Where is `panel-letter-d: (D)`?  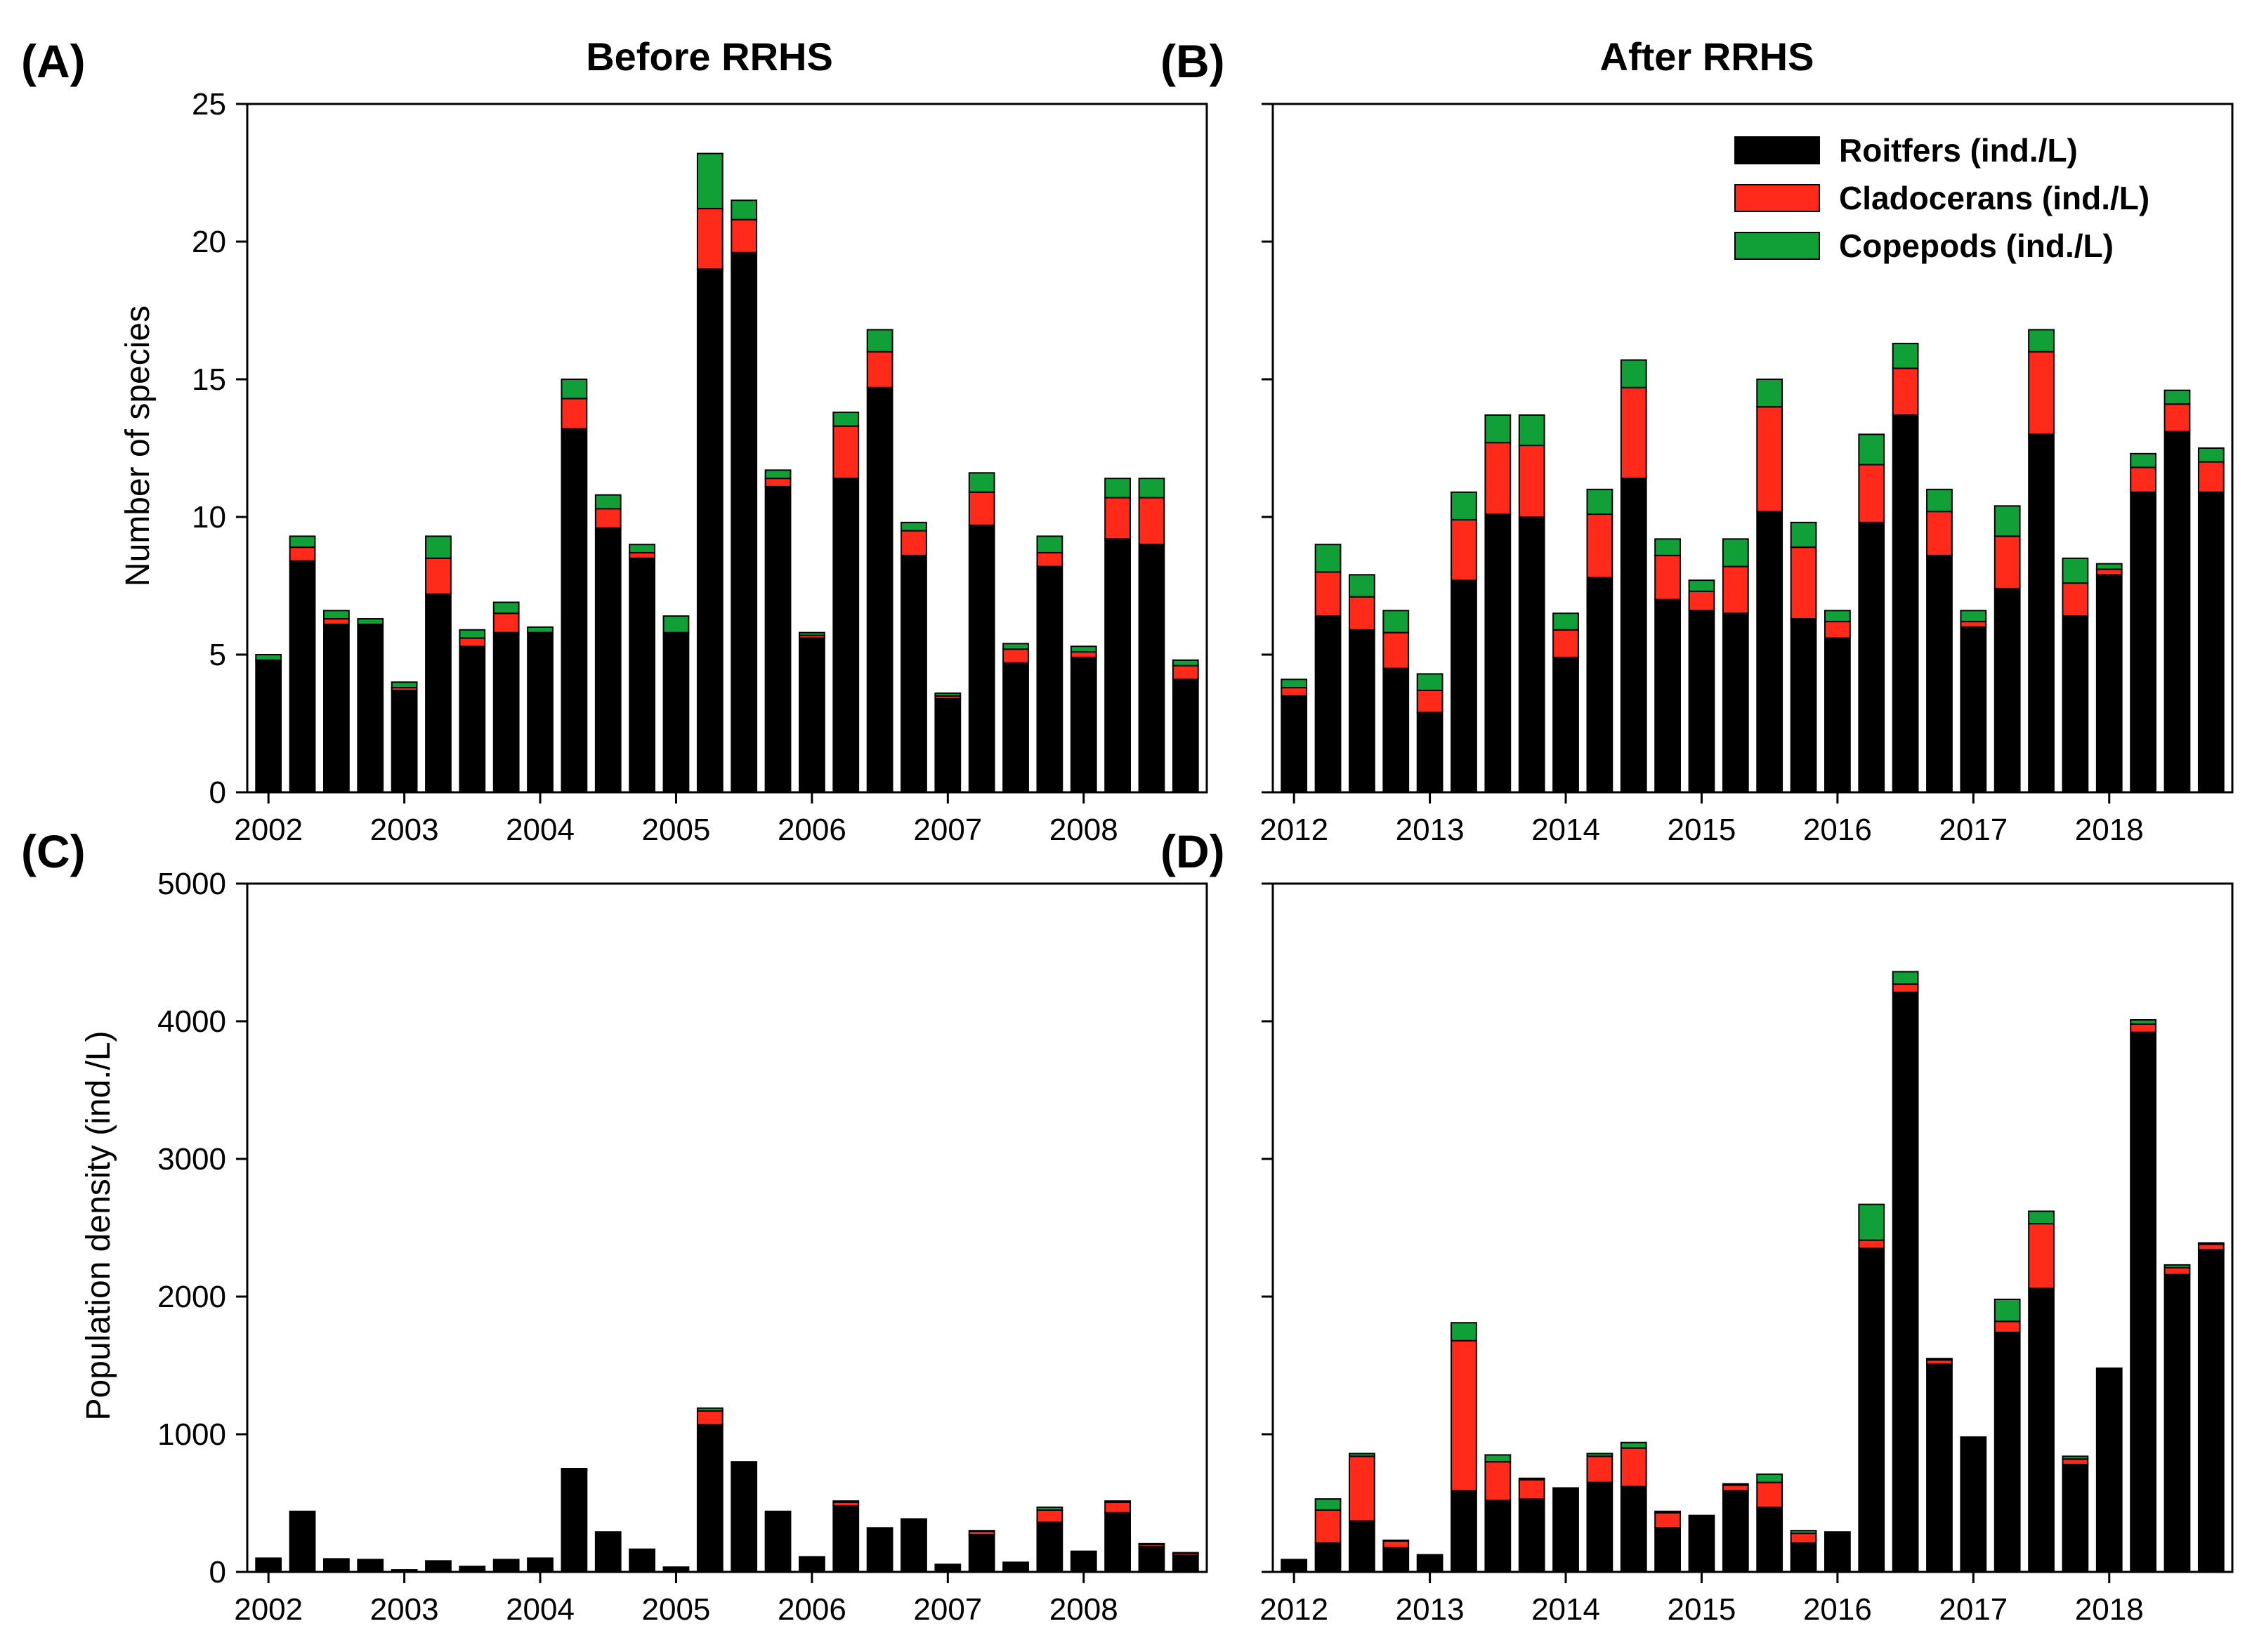
panel-letter-d: (D) is located at coordinates (1193, 851).